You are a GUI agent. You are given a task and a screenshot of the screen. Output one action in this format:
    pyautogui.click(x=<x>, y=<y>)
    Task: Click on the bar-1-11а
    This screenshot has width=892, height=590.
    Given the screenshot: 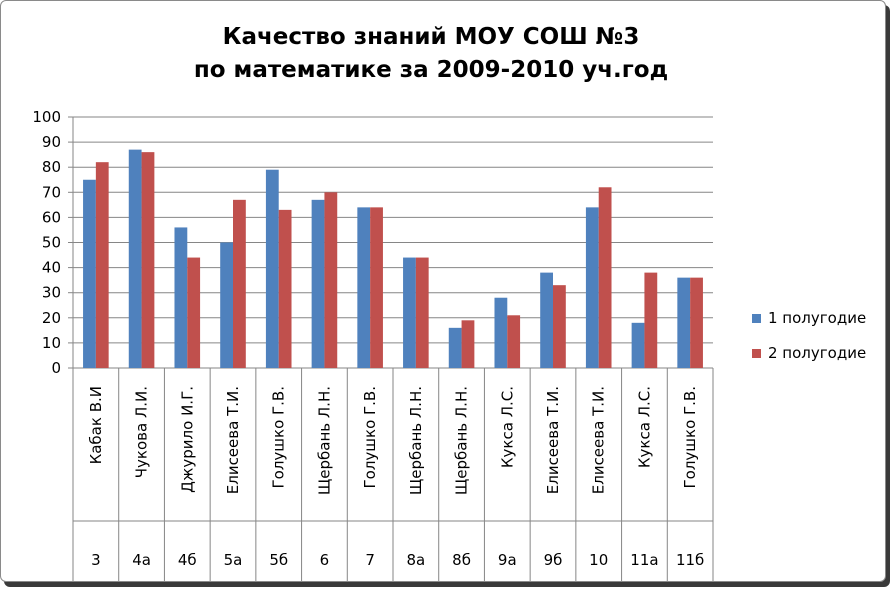 What is the action you would take?
    pyautogui.click(x=638, y=345)
    